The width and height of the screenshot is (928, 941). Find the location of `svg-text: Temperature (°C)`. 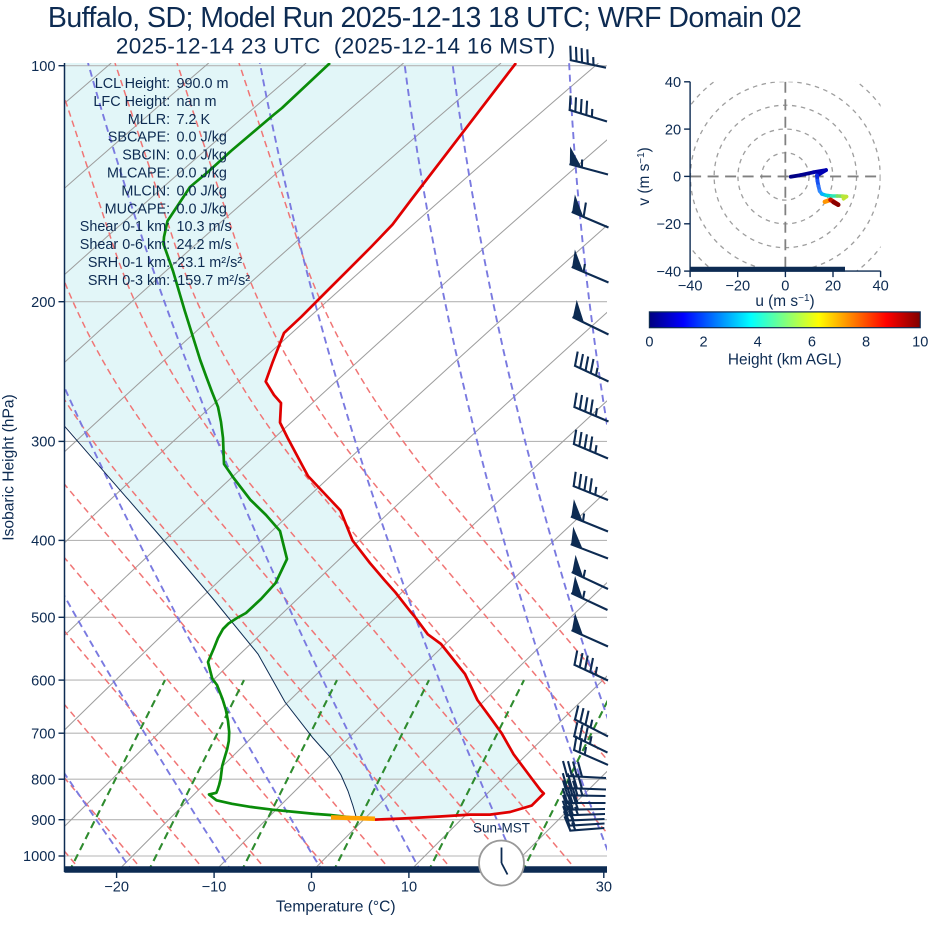

svg-text: Temperature (°C) is located at coordinates (336, 907).